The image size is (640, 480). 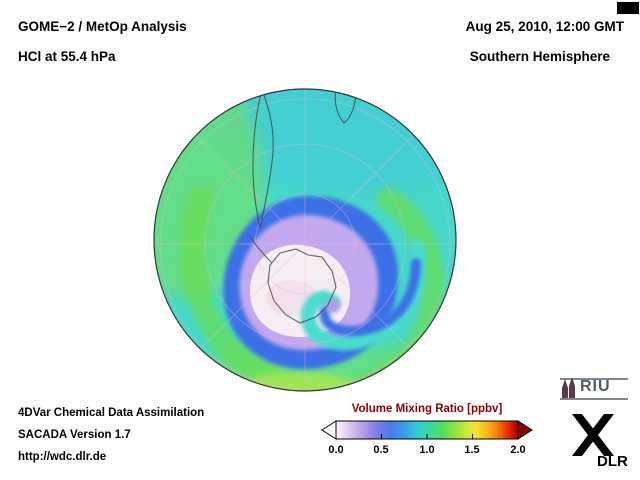 I want to click on datetime-label: Aug 25, 2010, 12:00 GMT, so click(x=544, y=26).